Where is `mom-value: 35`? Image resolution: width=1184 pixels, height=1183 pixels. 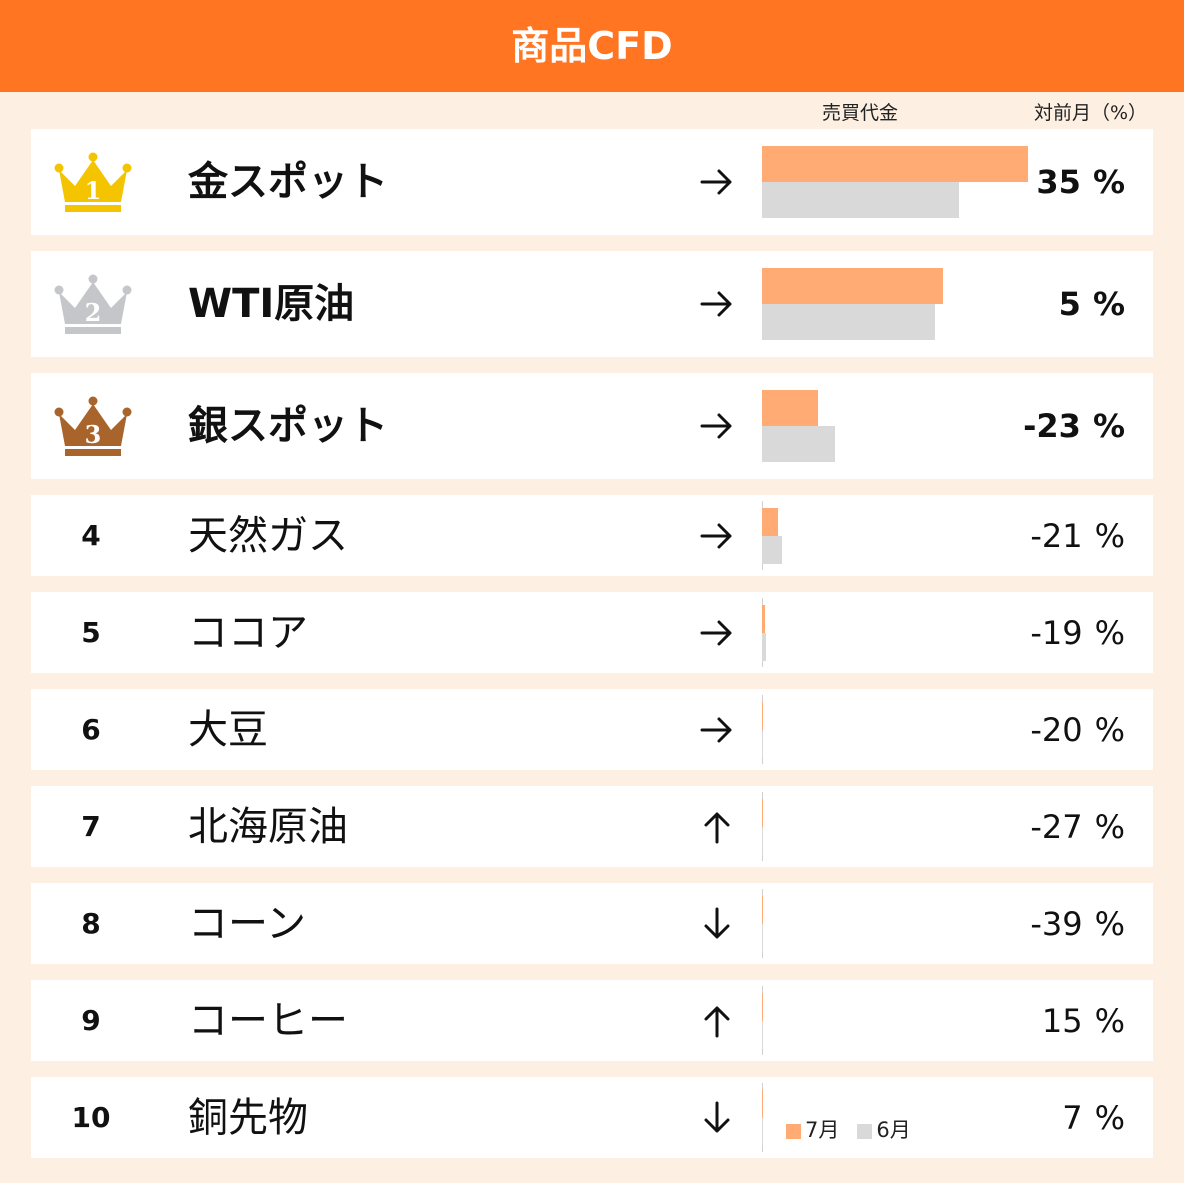
mom-value: 35 is located at coordinates (1058, 182).